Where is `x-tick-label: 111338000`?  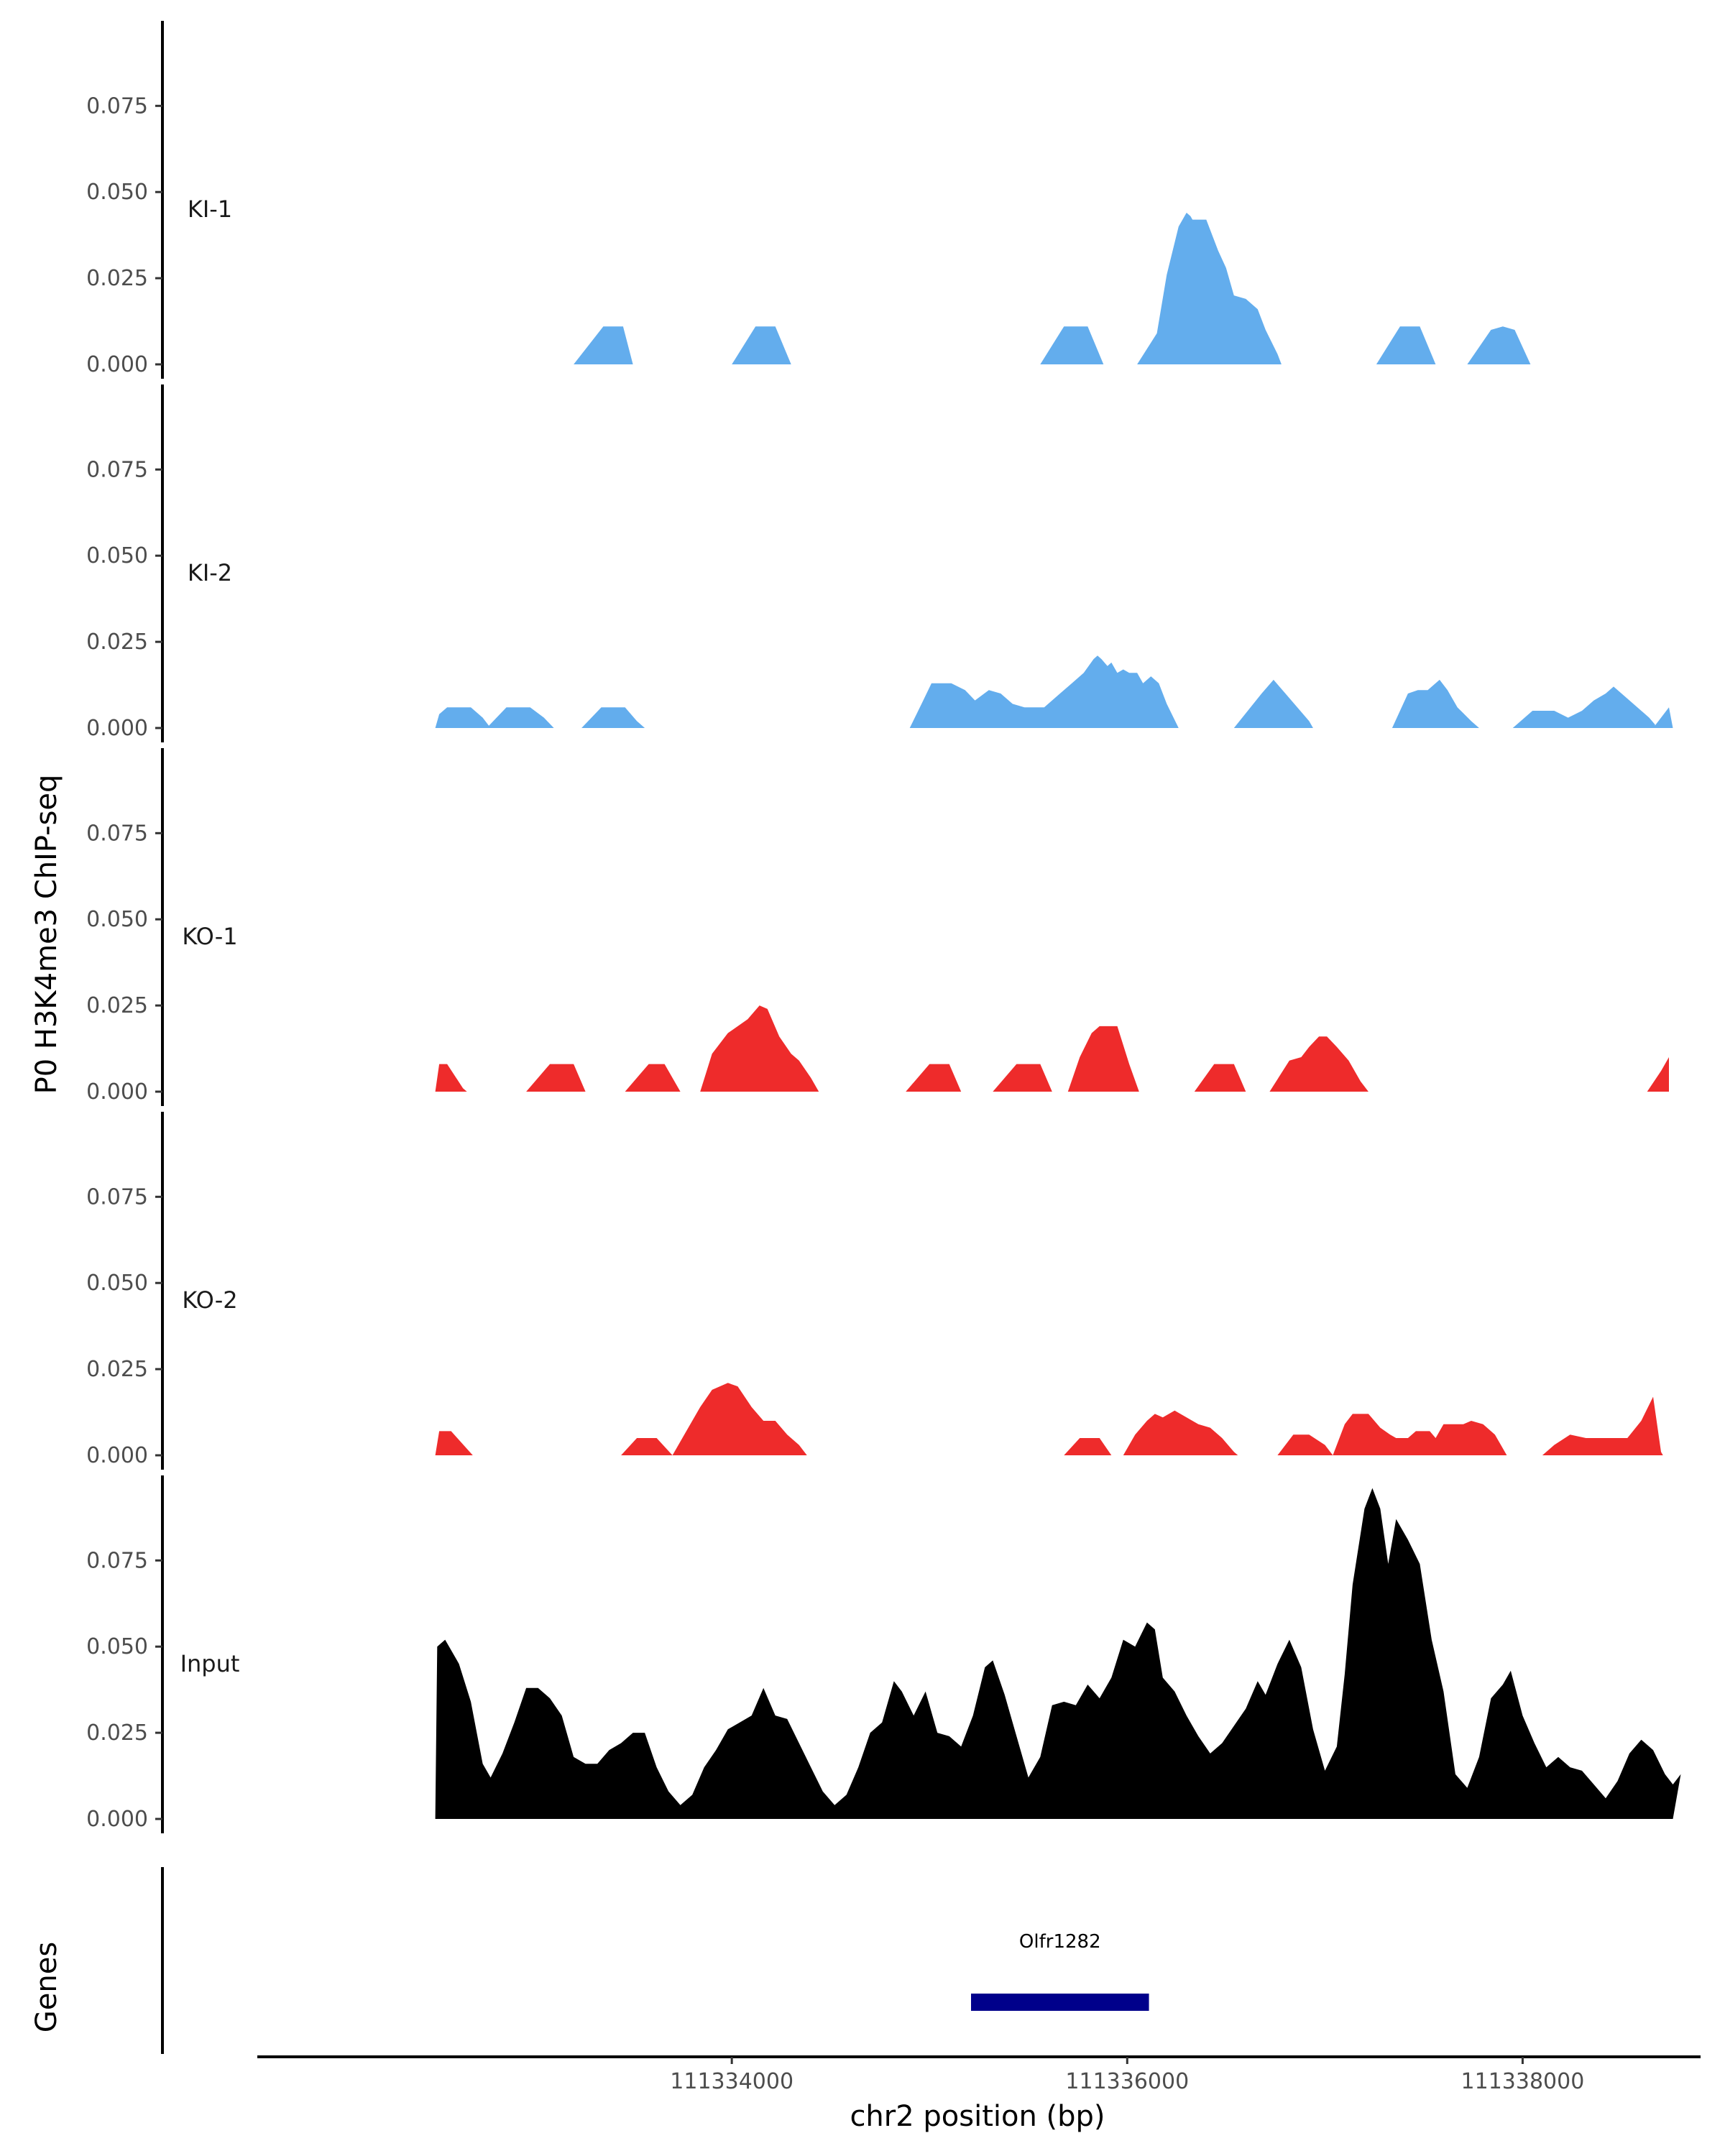 x-tick-label: 111338000 is located at coordinates (1523, 2082).